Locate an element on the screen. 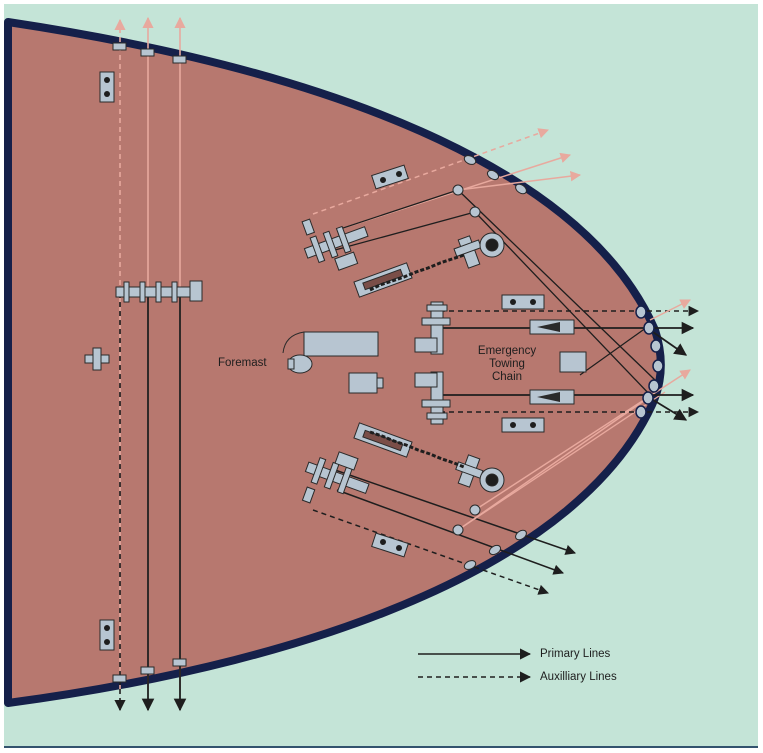  anchor-chain-lower is located at coordinates (417, 449).